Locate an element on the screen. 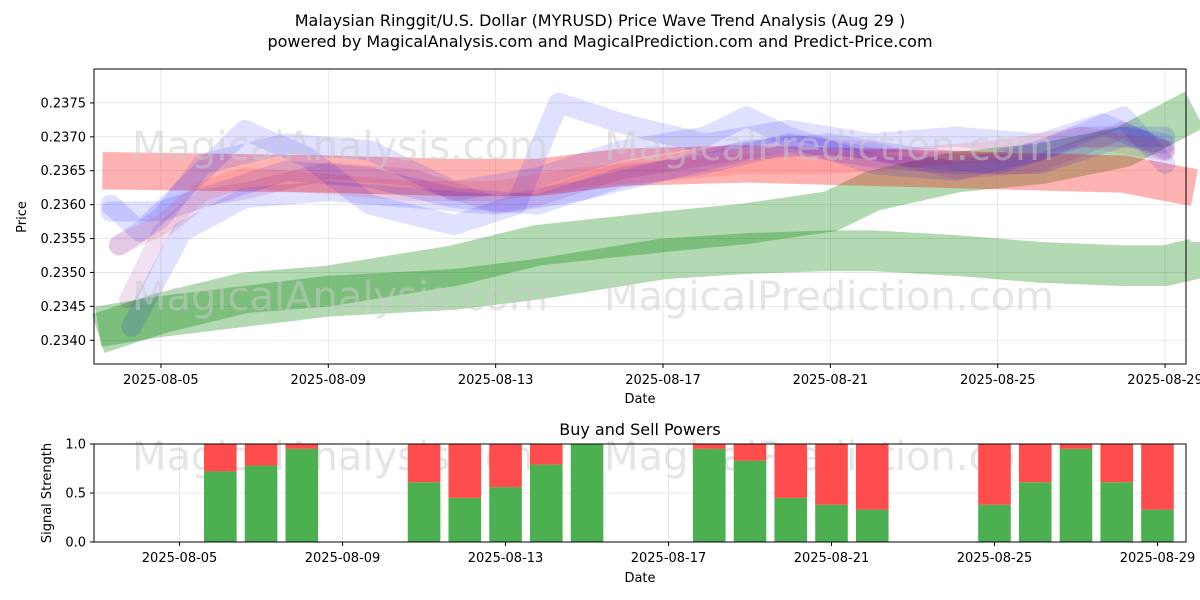 The width and height of the screenshot is (1200, 600). top-x-tick-label-3: 2025-08-17 is located at coordinates (663, 380).